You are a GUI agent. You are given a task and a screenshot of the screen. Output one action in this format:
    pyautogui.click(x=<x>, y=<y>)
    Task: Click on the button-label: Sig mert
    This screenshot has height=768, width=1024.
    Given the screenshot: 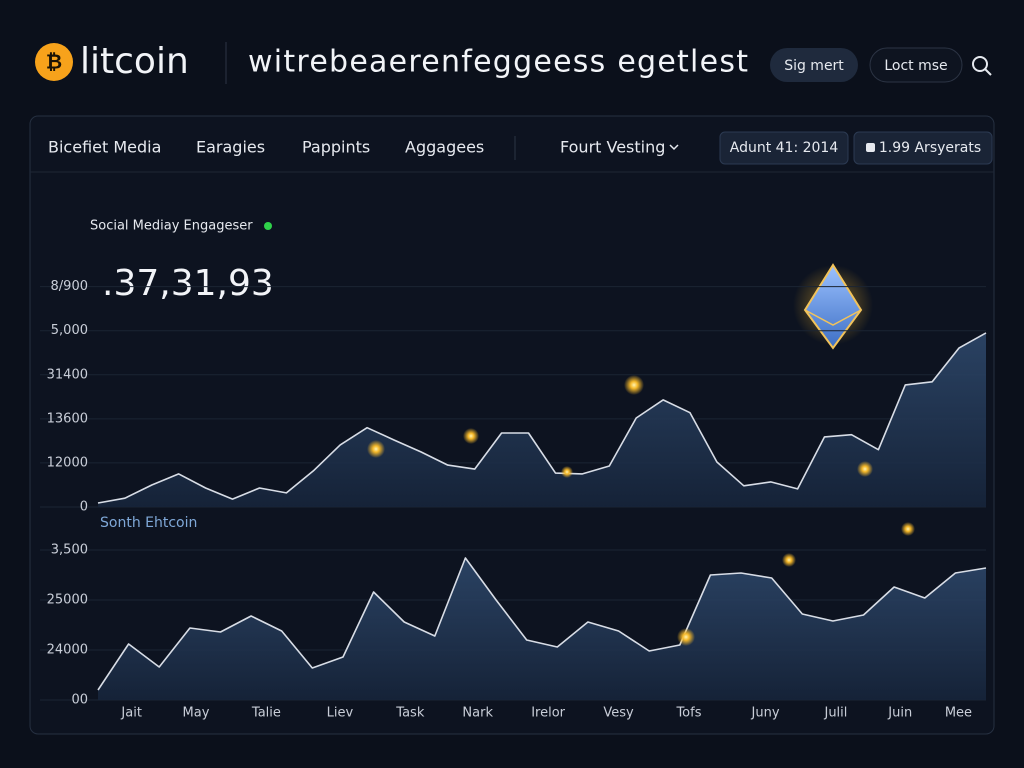 What is the action you would take?
    pyautogui.click(x=814, y=66)
    